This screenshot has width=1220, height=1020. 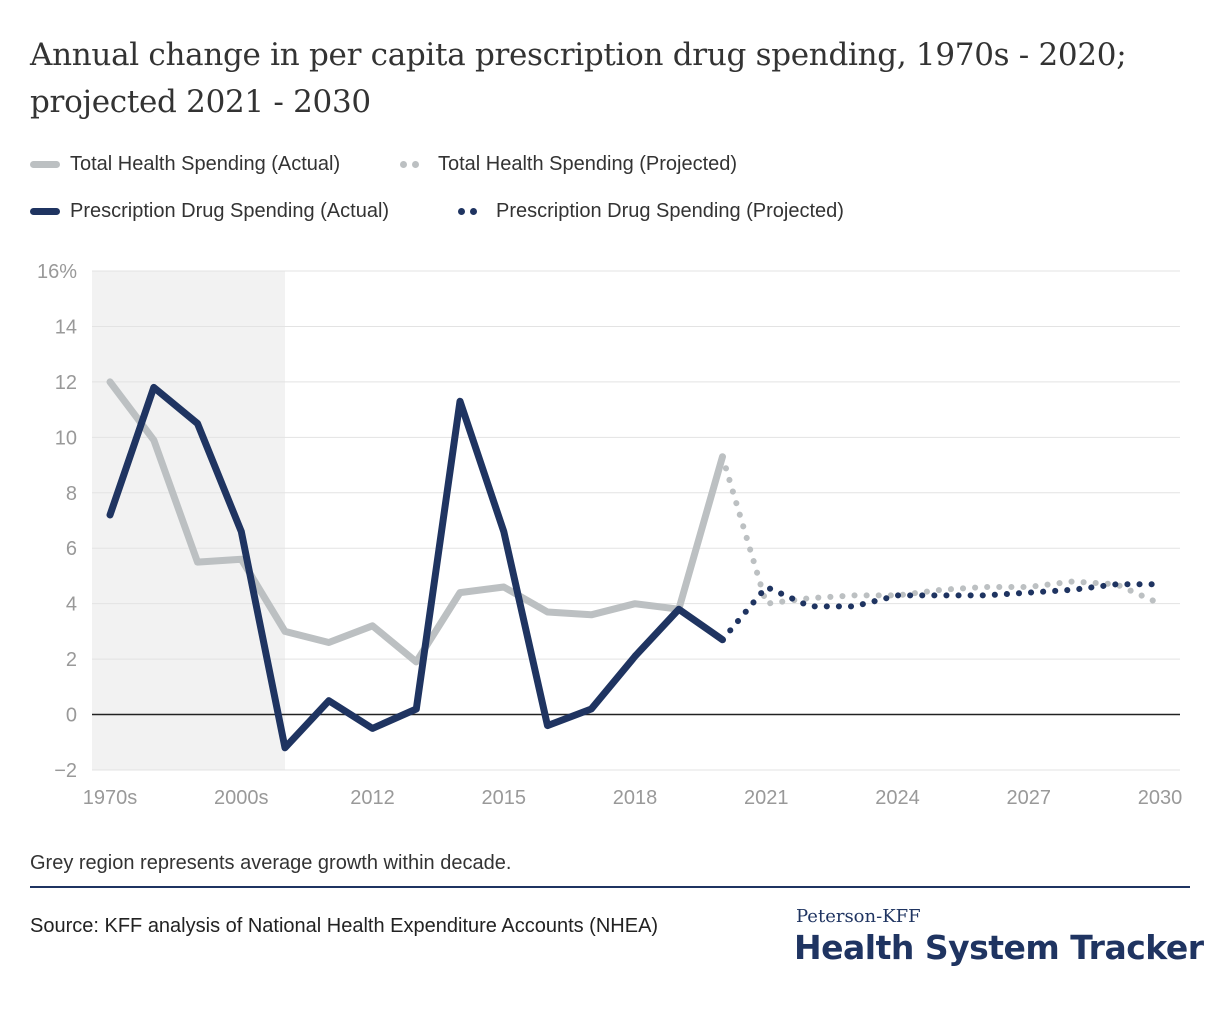 What do you see at coordinates (504, 798) in the screenshot?
I see `x-tick-label: 2015` at bounding box center [504, 798].